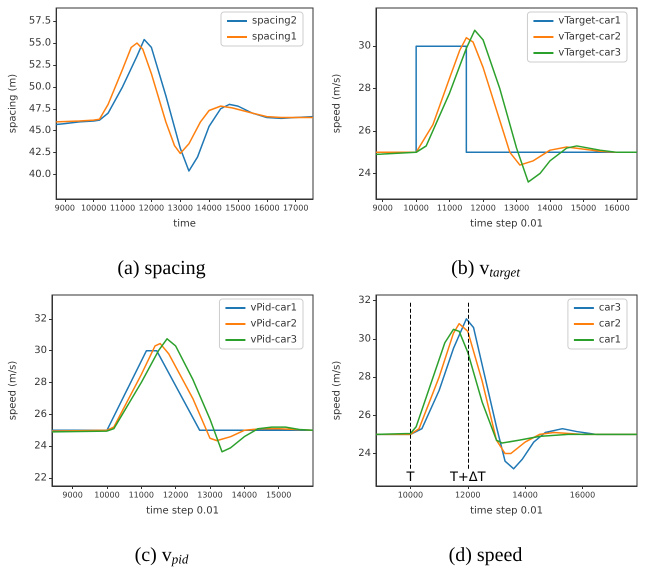 The width and height of the screenshot is (647, 574). Describe the element at coordinates (13, 104) in the screenshot. I see `y-axis-title: spacing (m)` at that location.